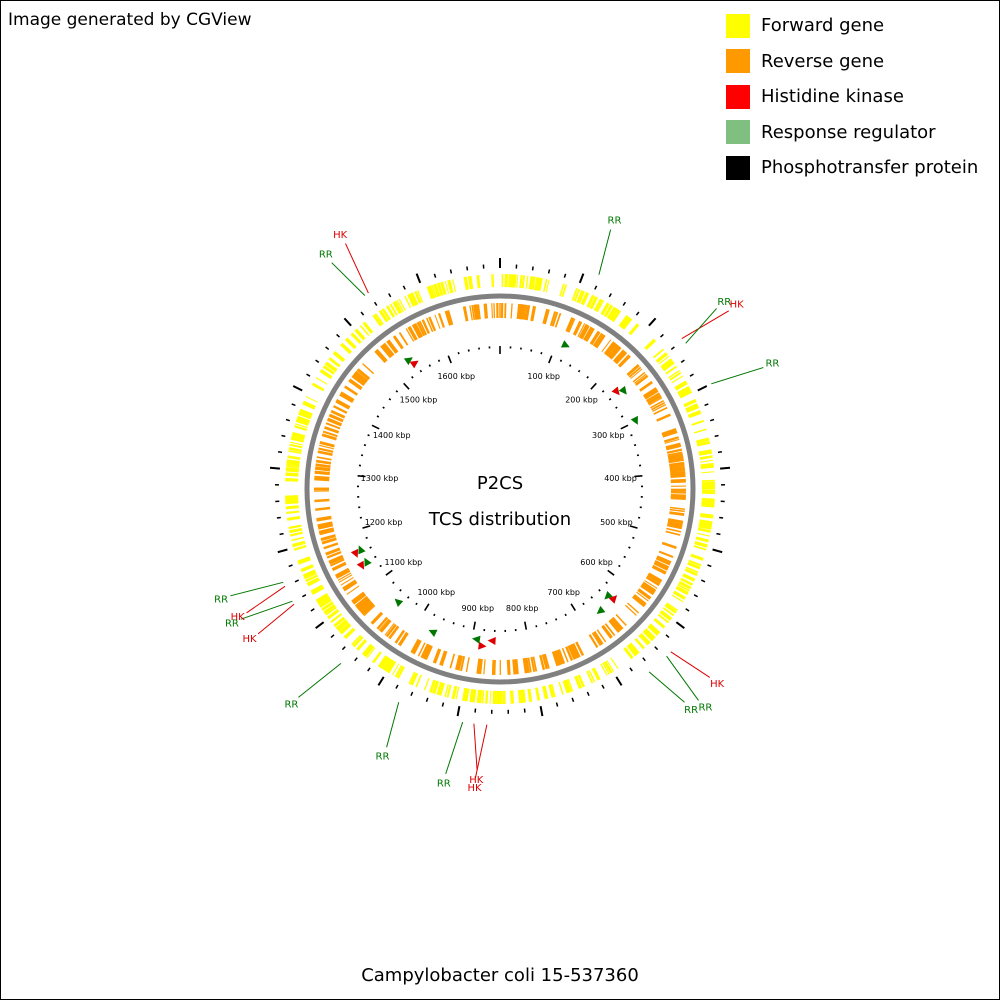 The height and width of the screenshot is (1000, 1000). I want to click on callout-label: RR, so click(615, 220).